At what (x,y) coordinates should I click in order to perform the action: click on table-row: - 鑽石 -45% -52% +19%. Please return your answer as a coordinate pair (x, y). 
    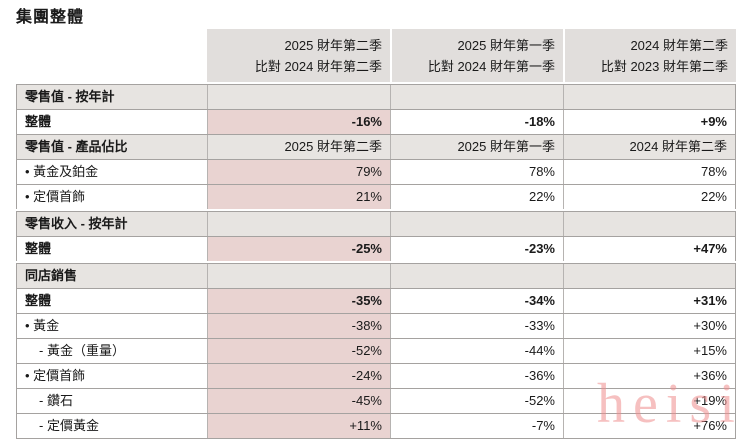
    Looking at the image, I should click on (376, 400).